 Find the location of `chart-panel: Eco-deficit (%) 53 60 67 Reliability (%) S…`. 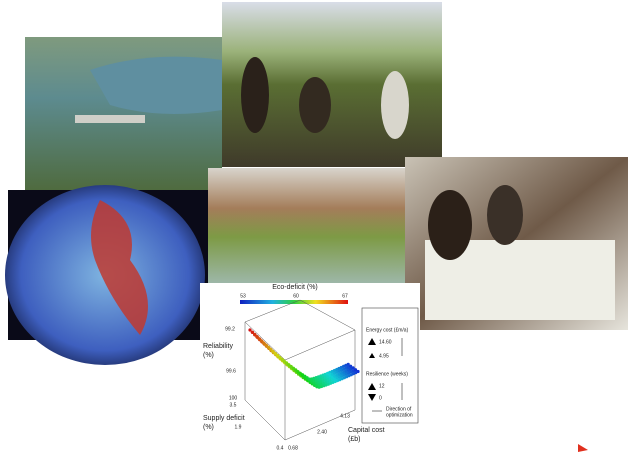

chart-panel: Eco-deficit (%) 53 60 67 Reliability (%) S… is located at coordinates (310, 367).